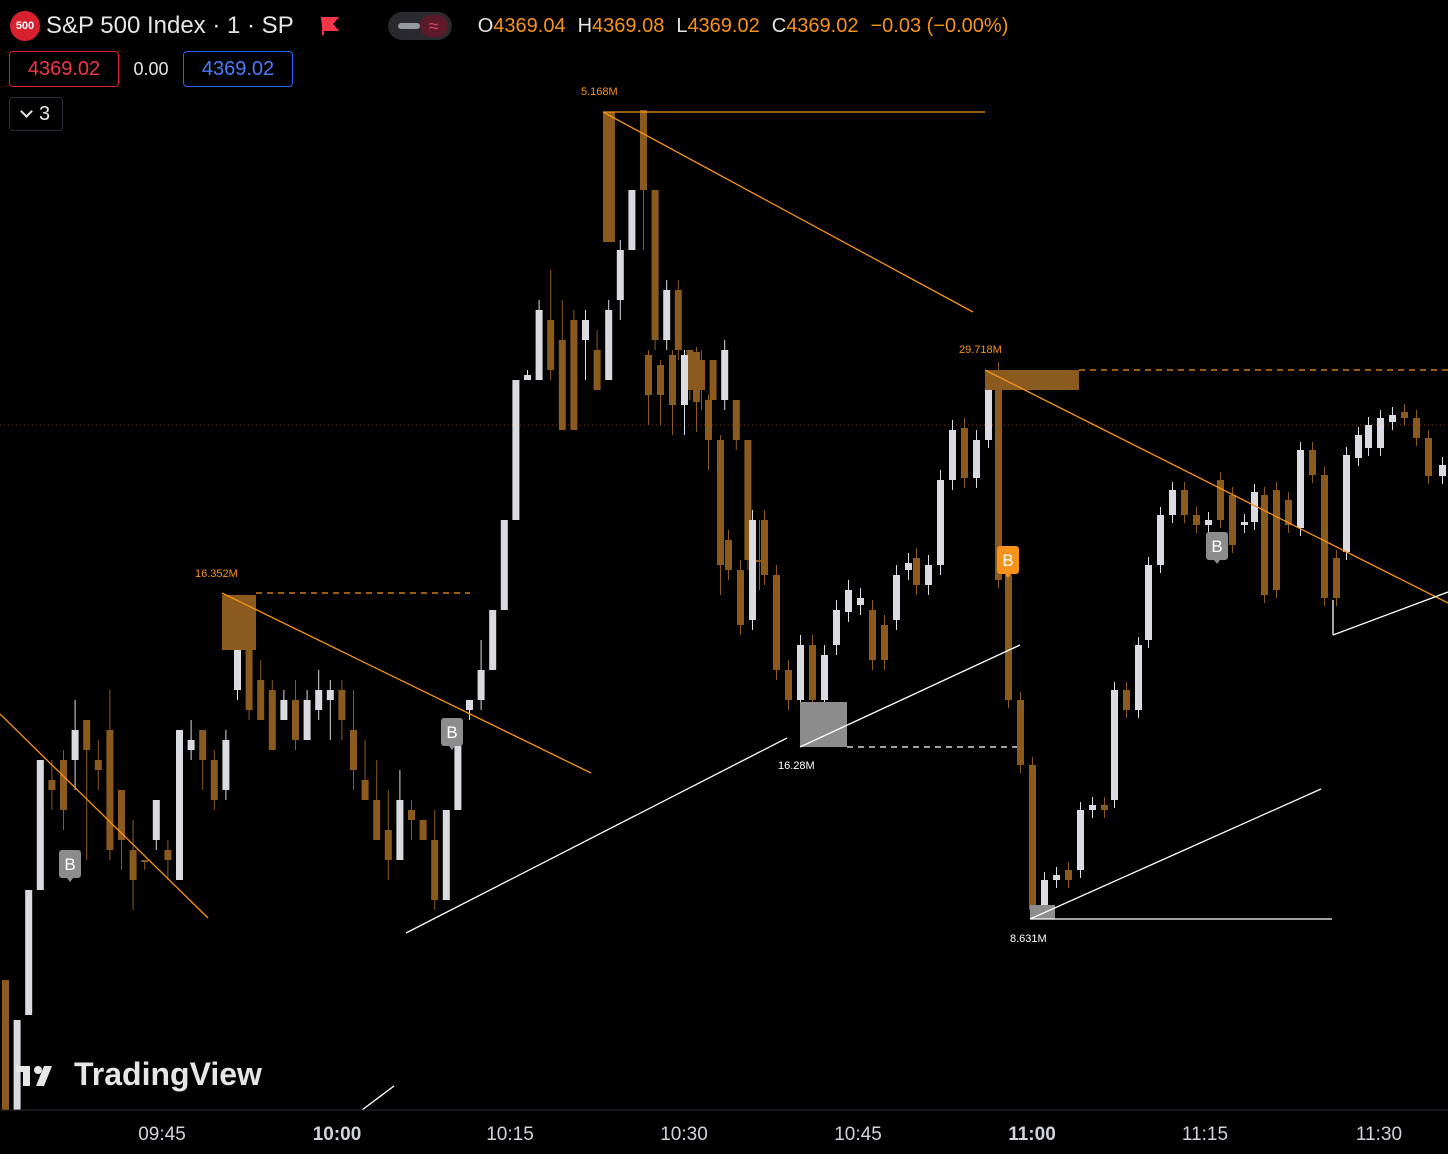 The image size is (1448, 1154). What do you see at coordinates (36, 114) in the screenshot?
I see `indicators-collapse-button: 3` at bounding box center [36, 114].